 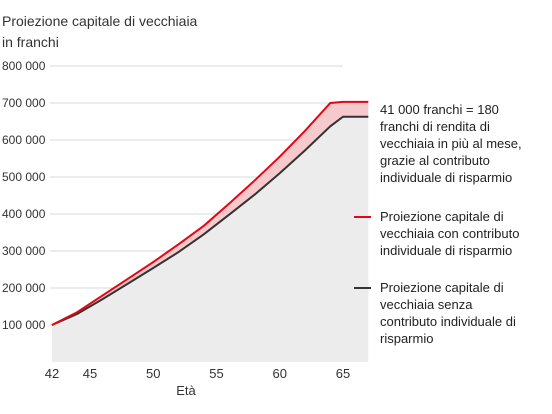 I want to click on y-tick-label: 100 000, so click(x=24, y=325).